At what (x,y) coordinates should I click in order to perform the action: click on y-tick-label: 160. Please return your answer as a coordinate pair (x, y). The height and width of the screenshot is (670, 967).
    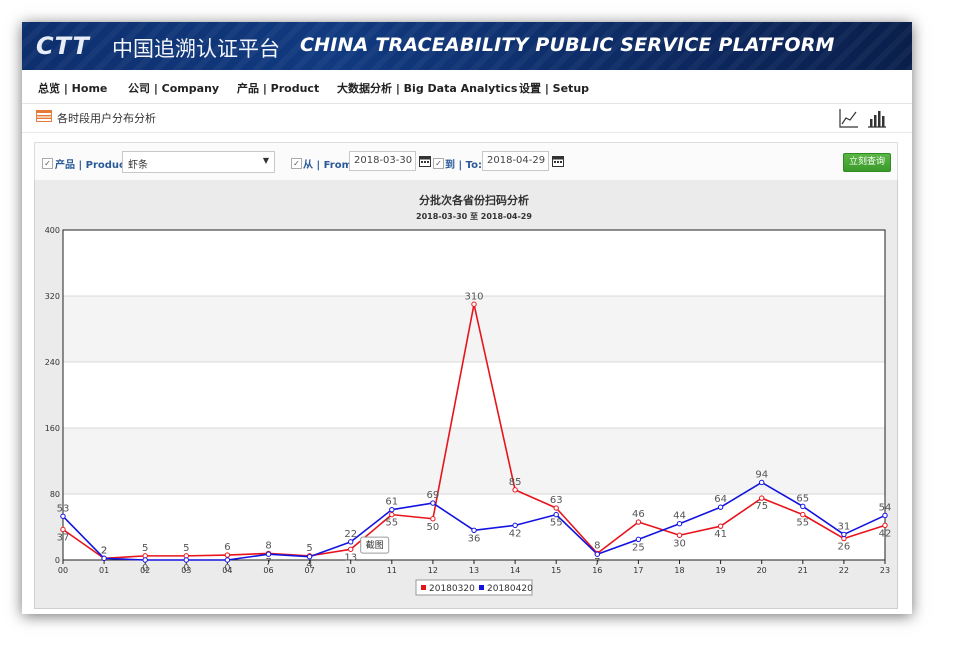
    Looking at the image, I should click on (52, 428).